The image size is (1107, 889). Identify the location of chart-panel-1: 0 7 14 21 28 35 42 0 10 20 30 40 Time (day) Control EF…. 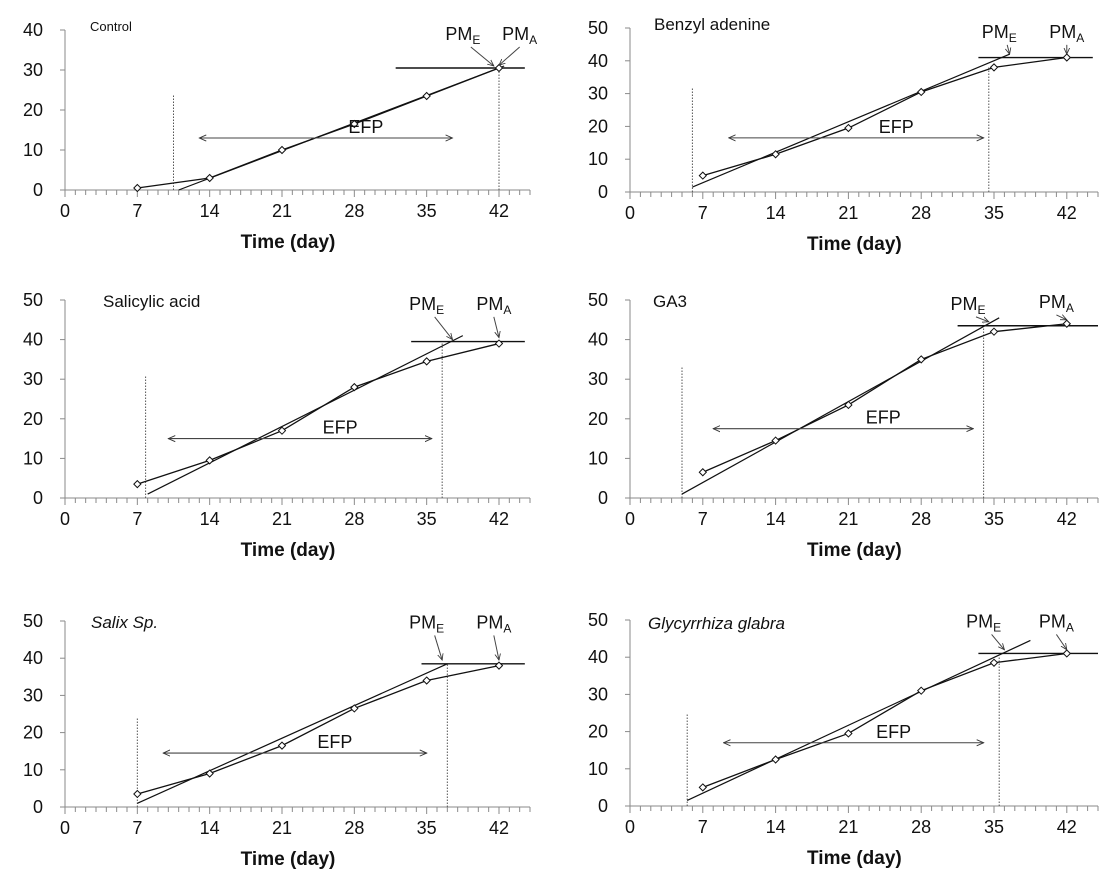
(280, 136).